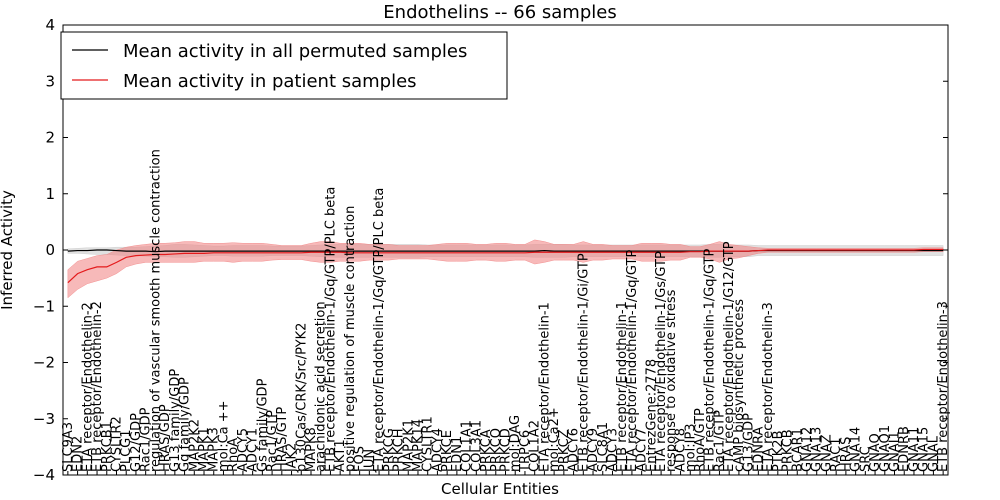 The width and height of the screenshot is (1000, 500). I want to click on x-tick-label: PRKCH, so click(399, 450).